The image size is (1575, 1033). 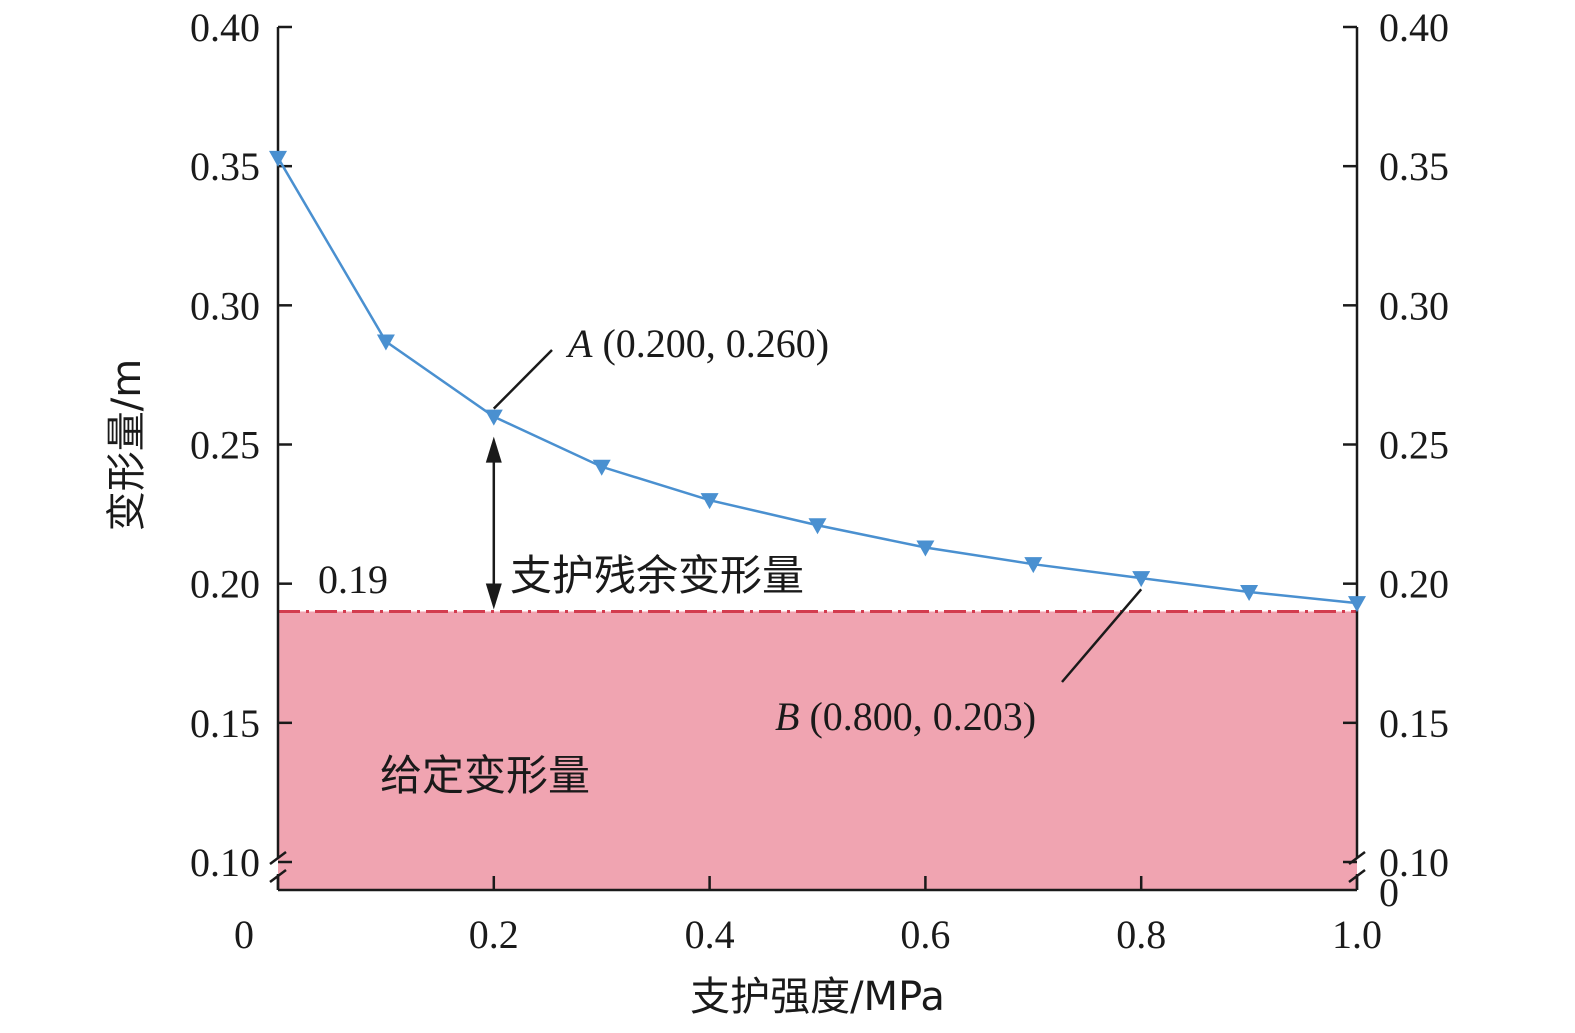 I want to click on given-deformation-label: 给定变形量, so click(x=485, y=775).